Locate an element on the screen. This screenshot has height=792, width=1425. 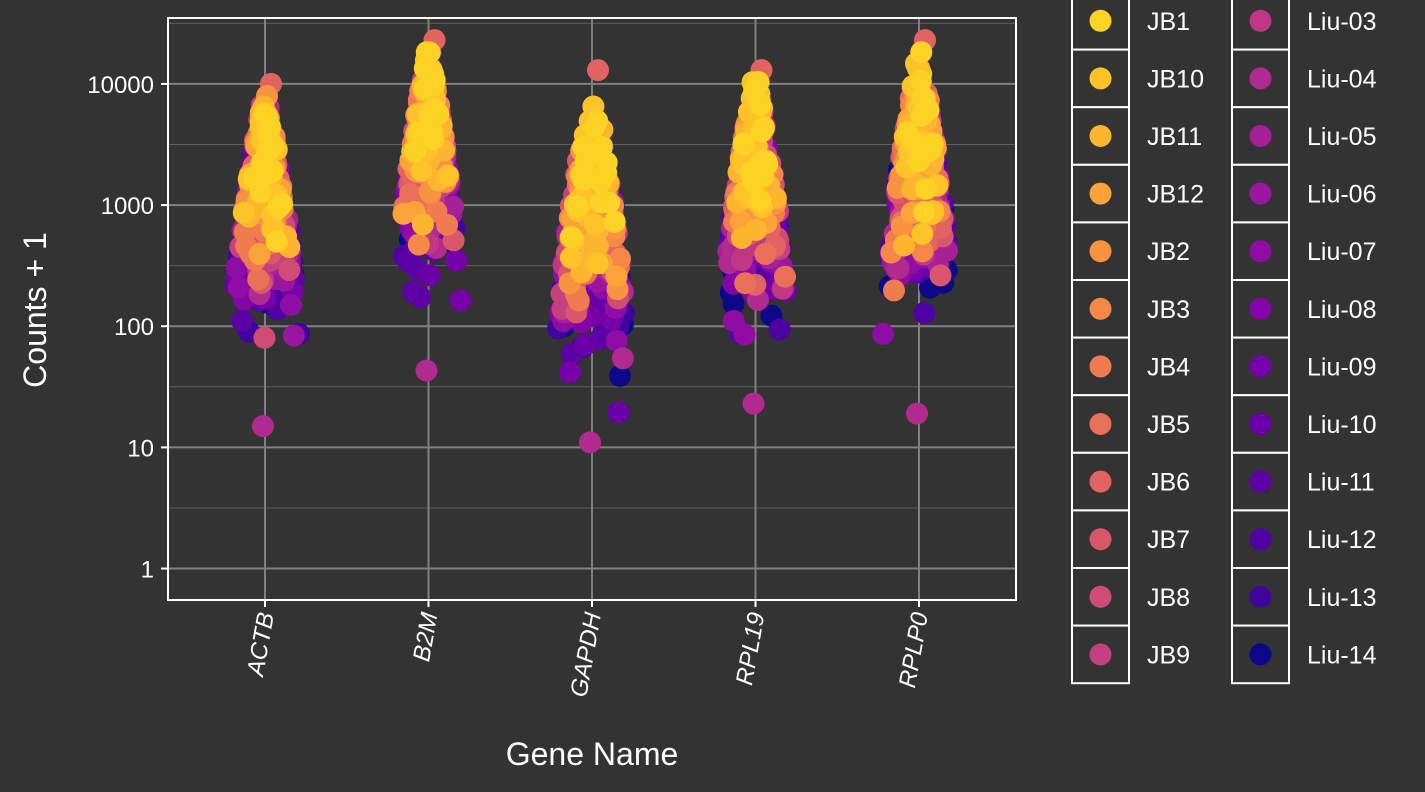
legend-label: Liu-04 is located at coordinates (1342, 79).